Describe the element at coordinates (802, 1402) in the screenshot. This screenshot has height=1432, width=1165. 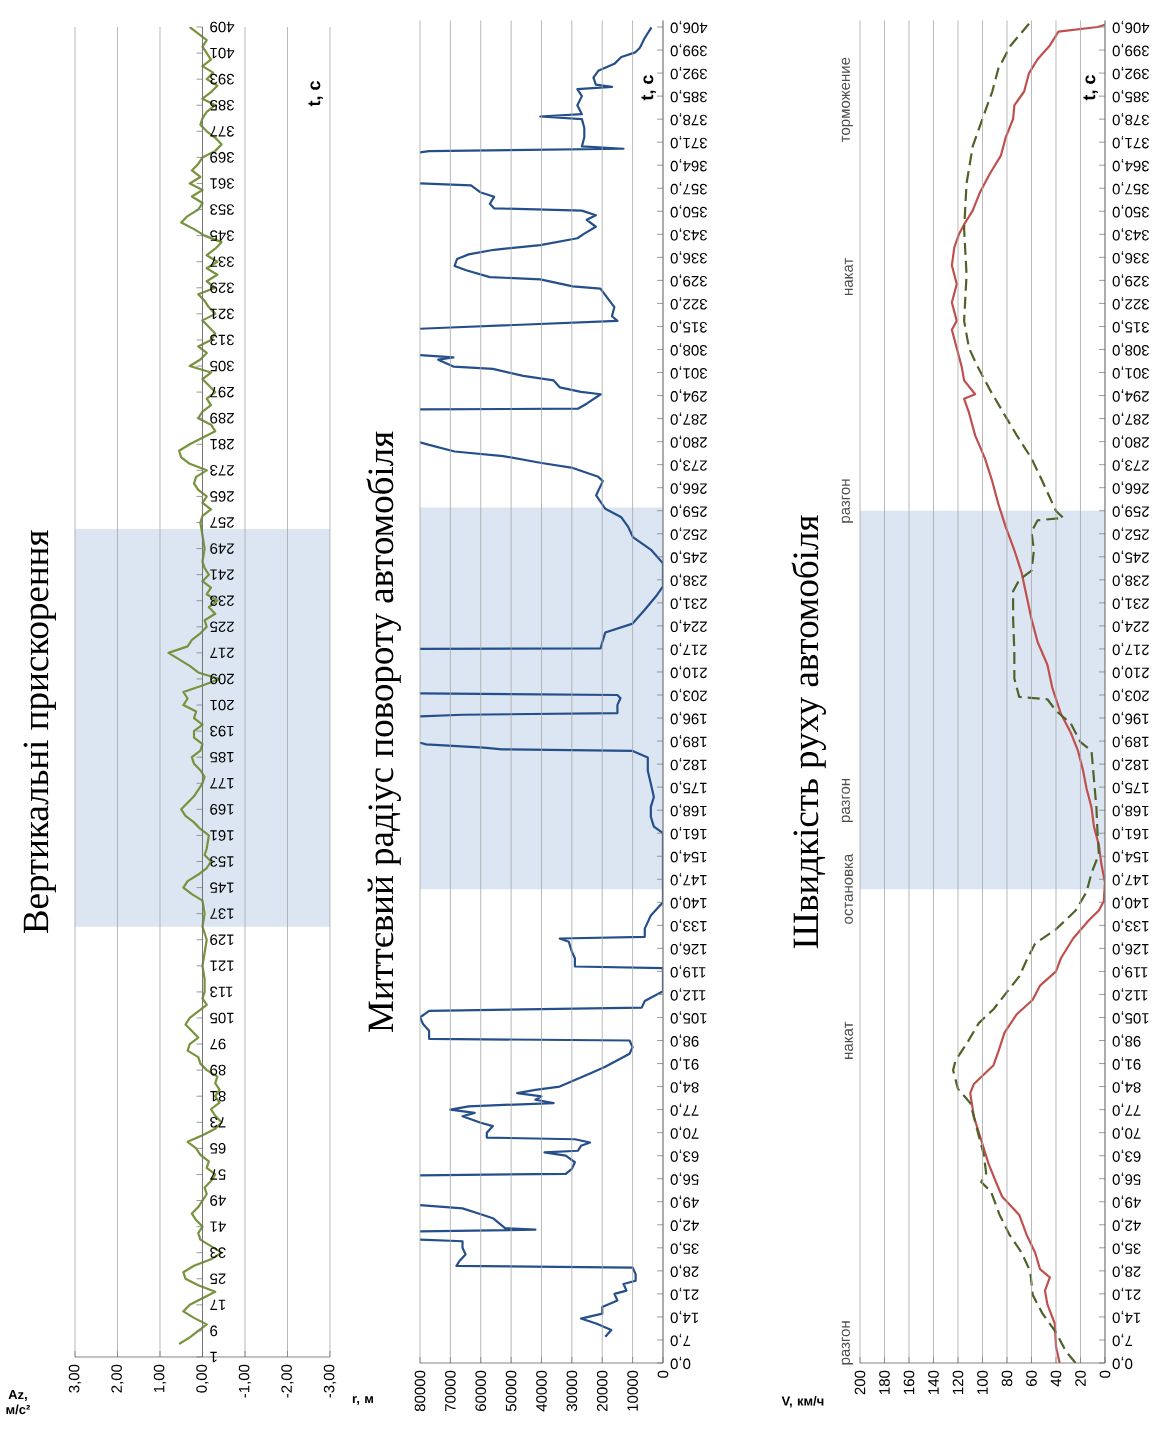
I see `x-axis-title: V, км/ч` at that location.